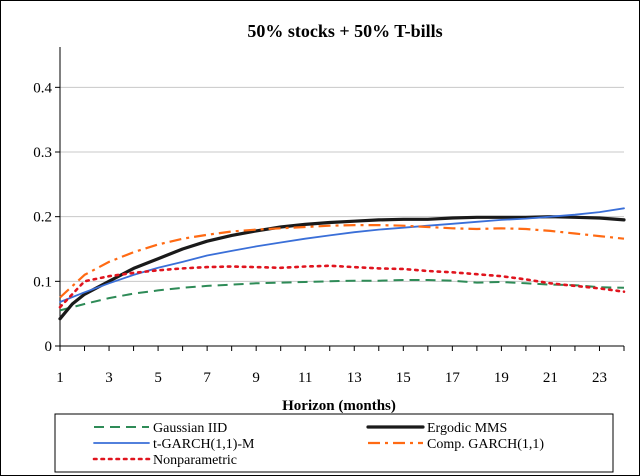 This screenshot has height=476, width=640. What do you see at coordinates (305, 378) in the screenshot?
I see `x-tick-label: 11` at bounding box center [305, 378].